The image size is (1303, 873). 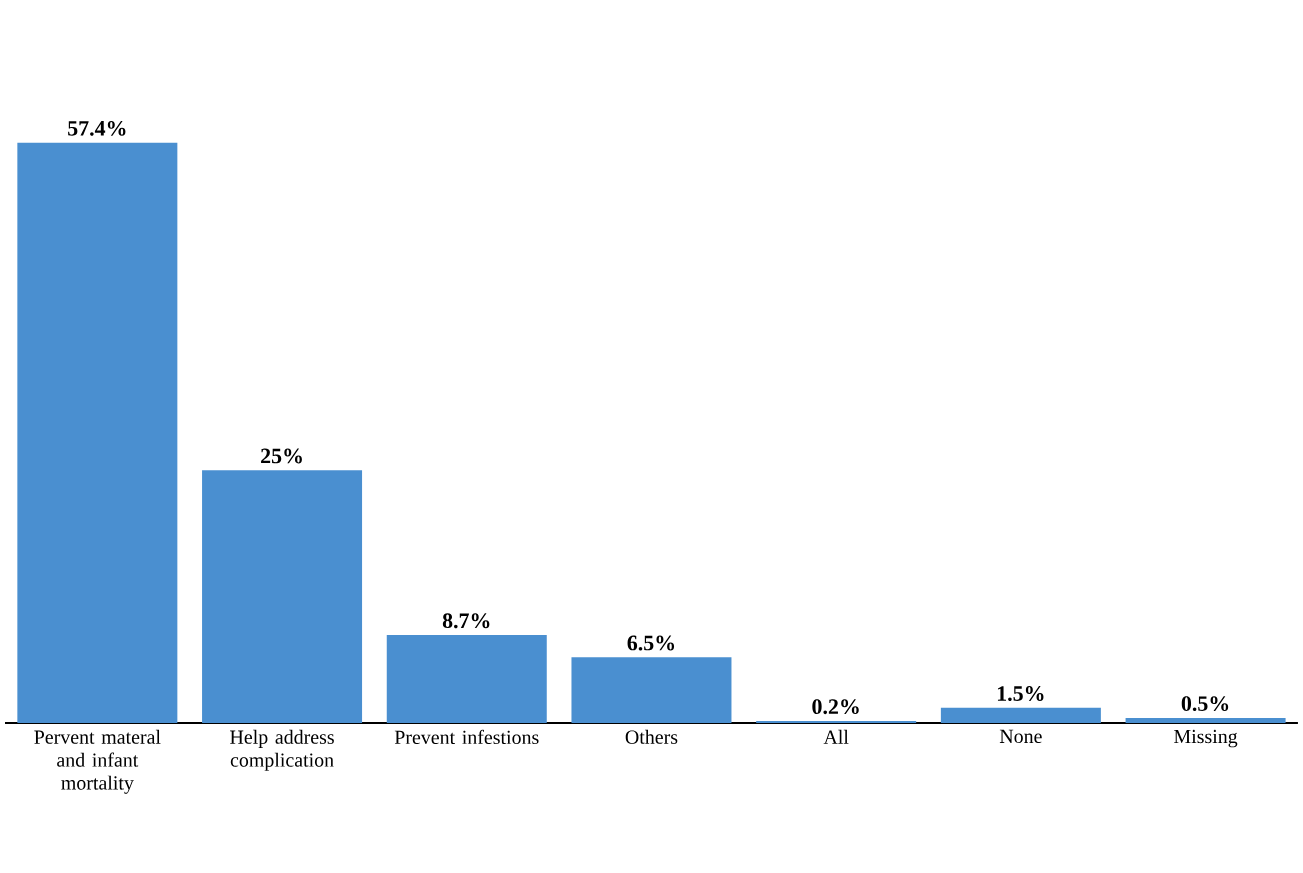 What do you see at coordinates (1020, 693) in the screenshot?
I see `data-label: 1.5%` at bounding box center [1020, 693].